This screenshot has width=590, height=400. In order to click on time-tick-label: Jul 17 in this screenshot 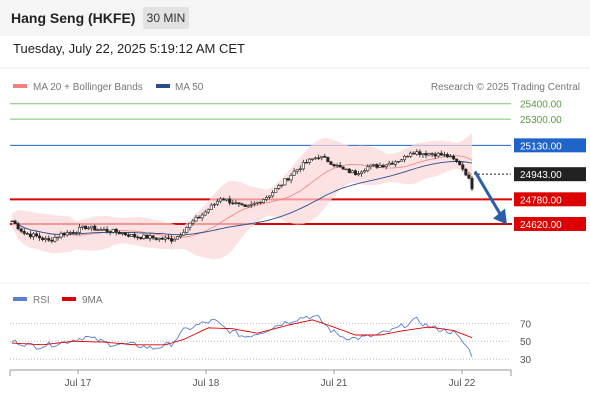, I will do `click(78, 383)`.